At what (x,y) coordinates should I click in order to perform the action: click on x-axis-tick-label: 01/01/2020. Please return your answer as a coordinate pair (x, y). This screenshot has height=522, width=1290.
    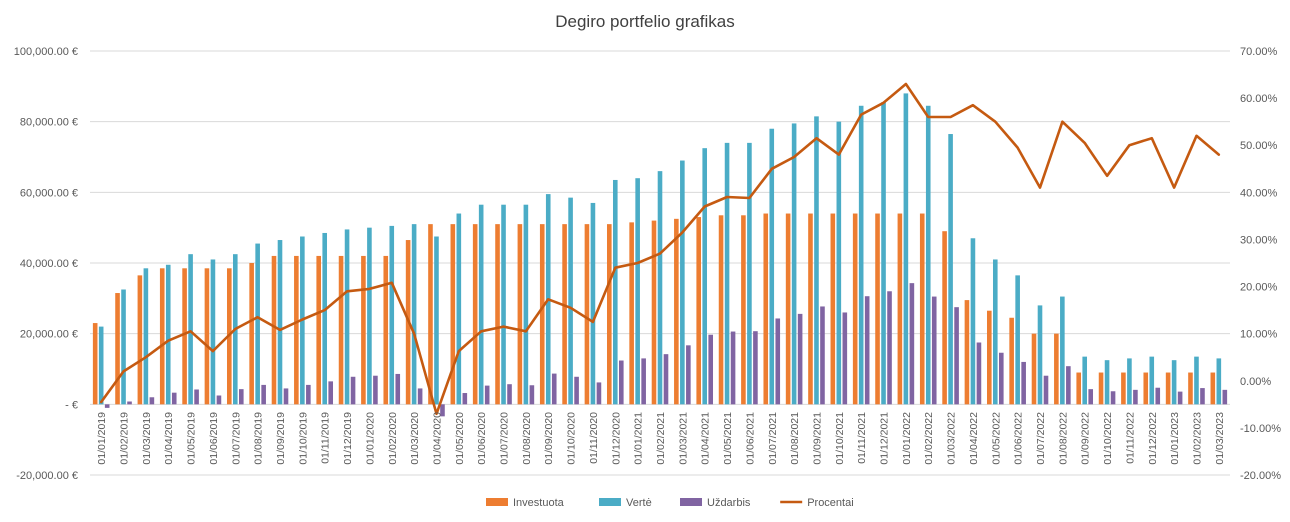
    Looking at the image, I should click on (370, 438).